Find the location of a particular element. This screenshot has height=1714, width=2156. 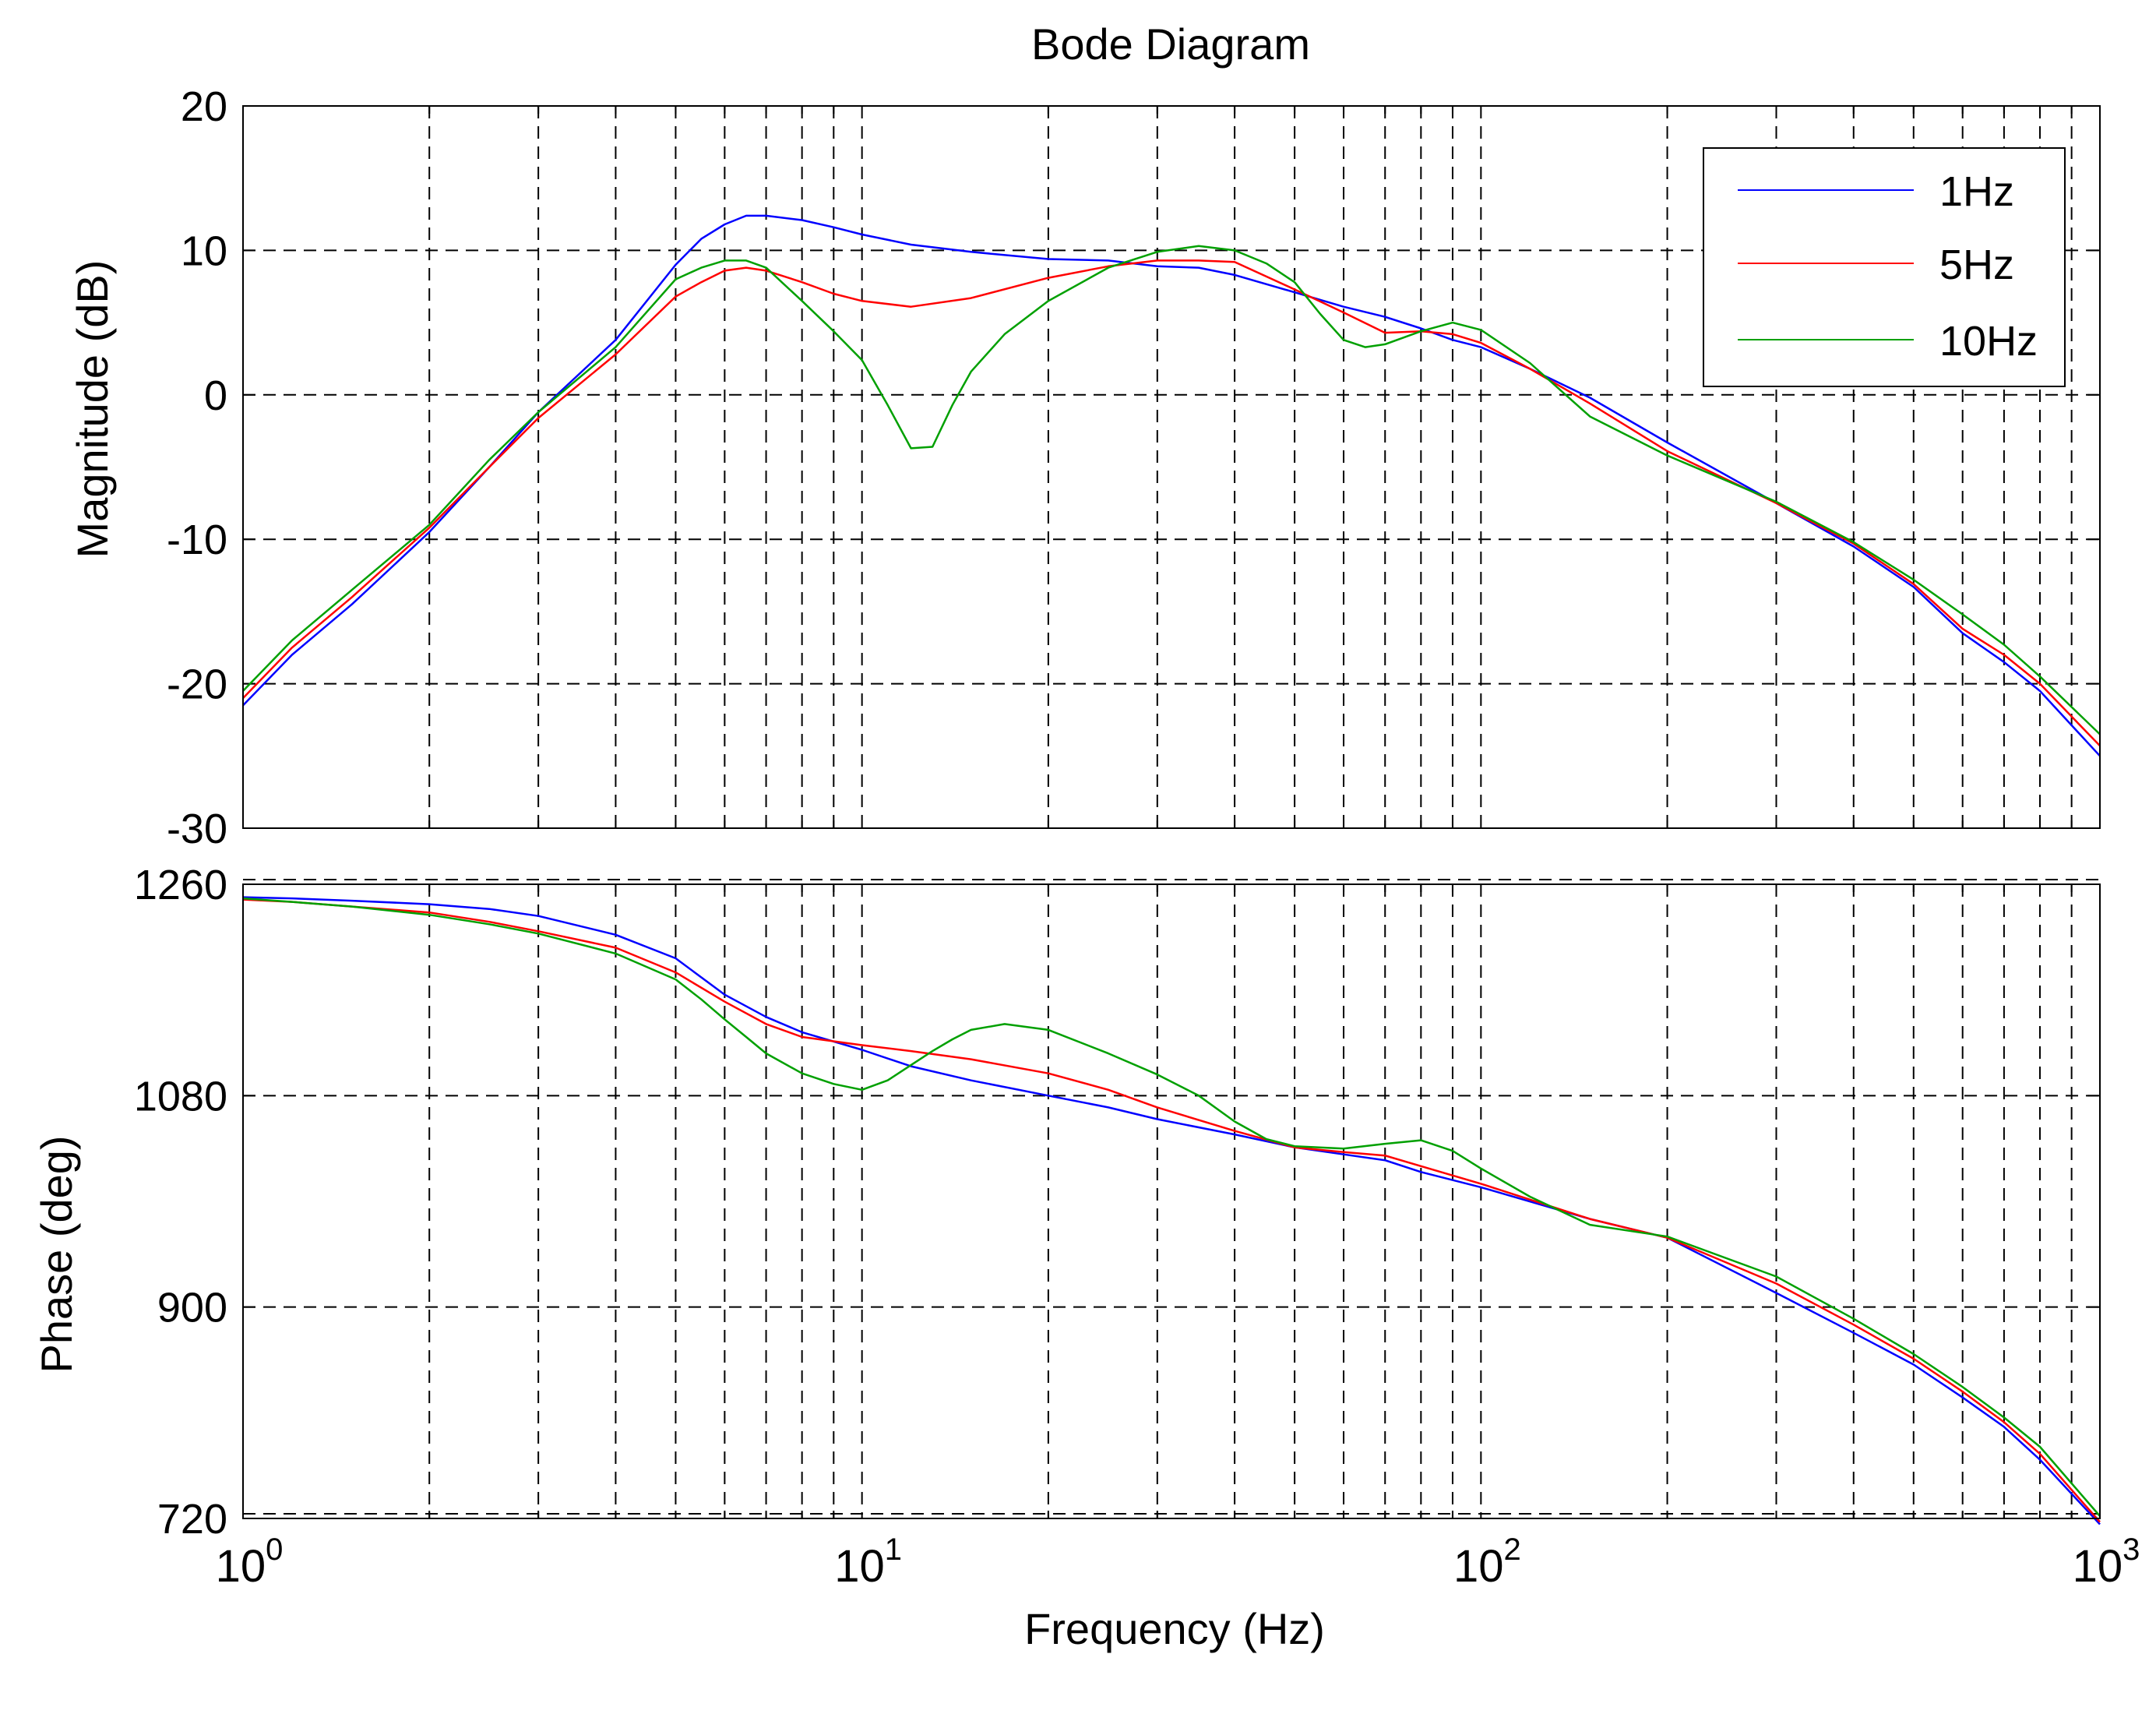

phase-ytick-label: 720 is located at coordinates (192, 1519).